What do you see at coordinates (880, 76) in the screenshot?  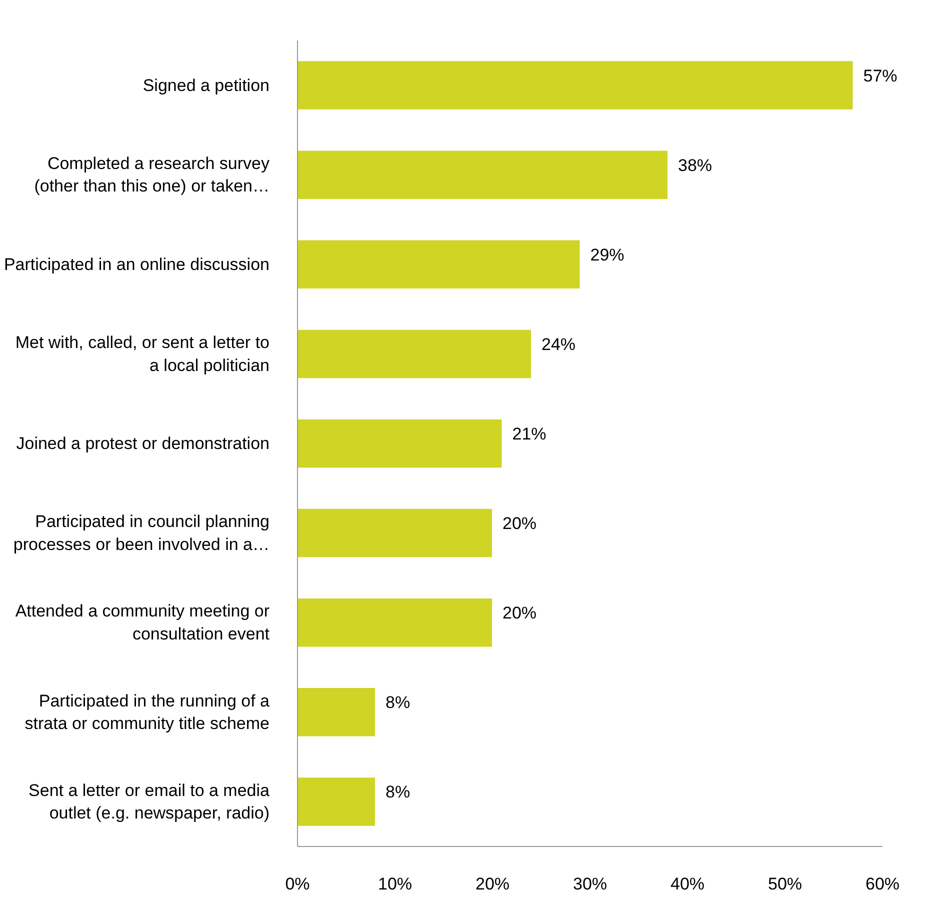 I see `data-label: 57%` at bounding box center [880, 76].